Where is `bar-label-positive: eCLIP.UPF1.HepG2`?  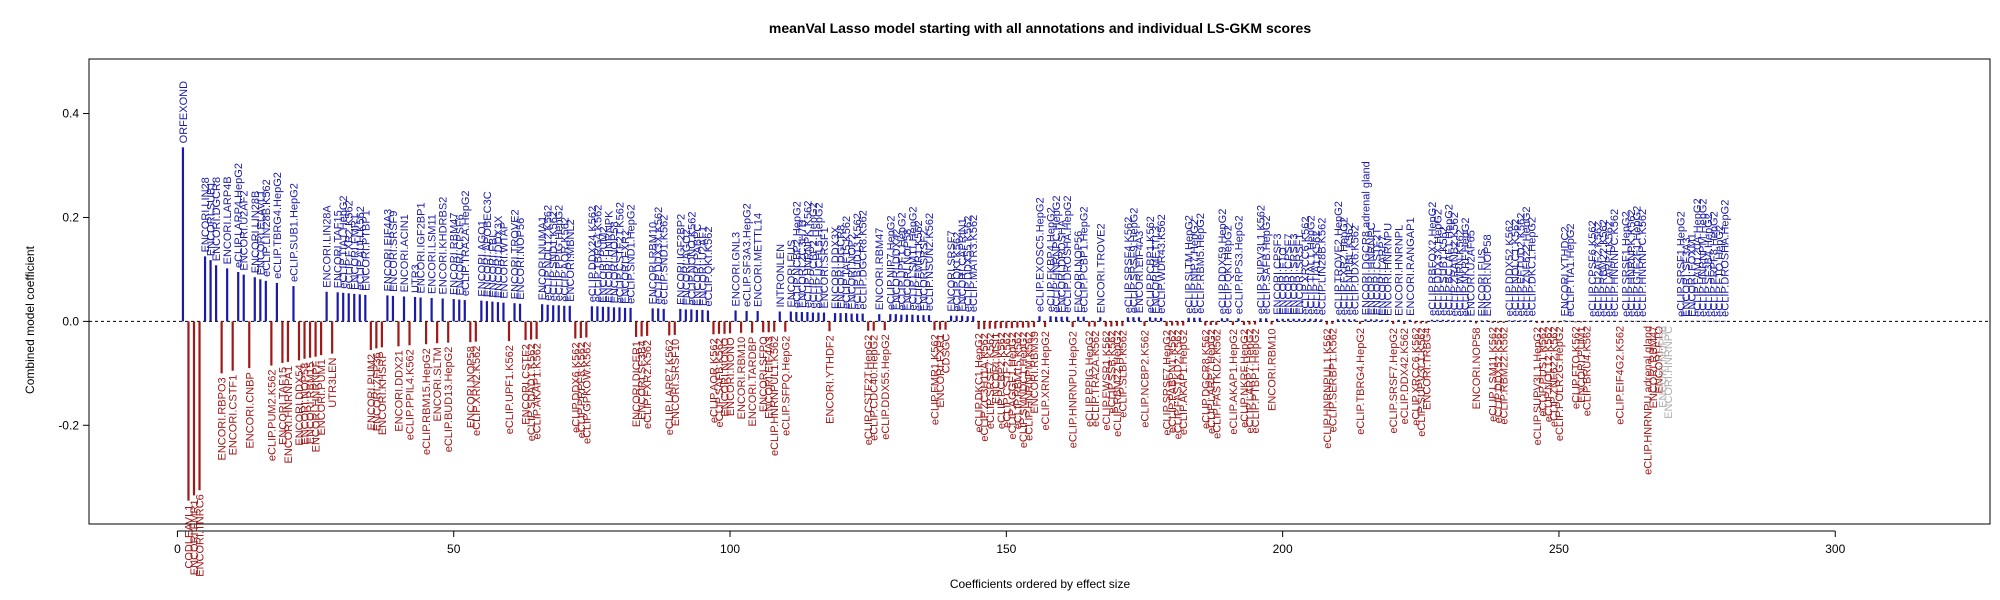 bar-label-positive: eCLIP.UPF1.HepG2 is located at coordinates (902, 261).